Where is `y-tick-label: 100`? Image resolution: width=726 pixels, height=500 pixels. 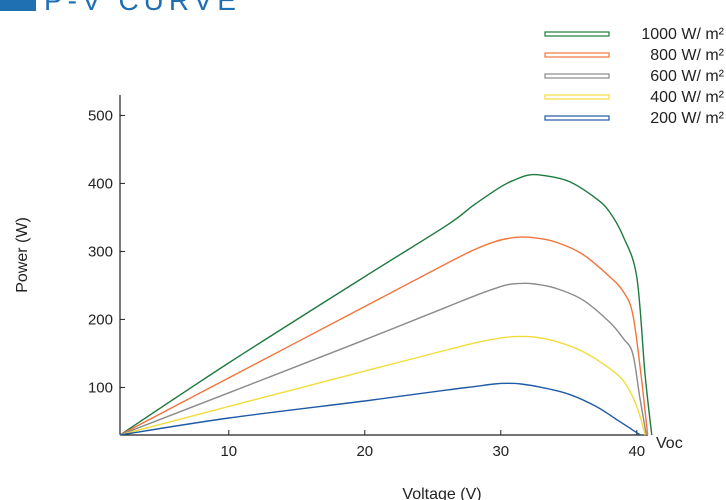 y-tick-label: 100 is located at coordinates (100, 387).